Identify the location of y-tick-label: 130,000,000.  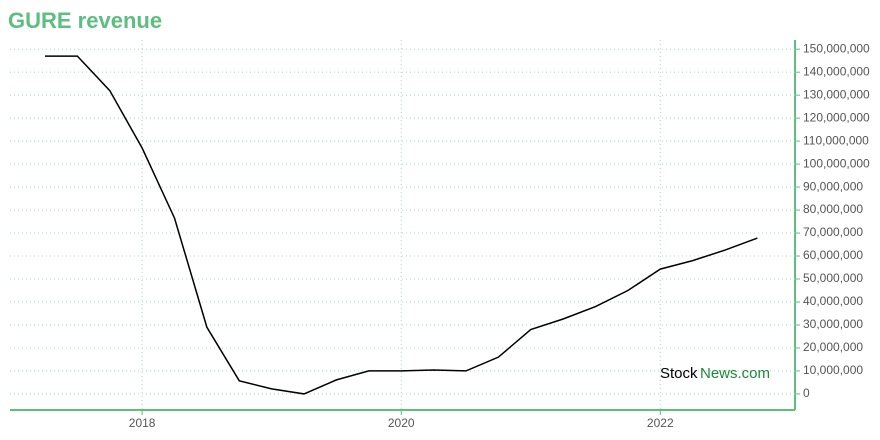
(836, 94).